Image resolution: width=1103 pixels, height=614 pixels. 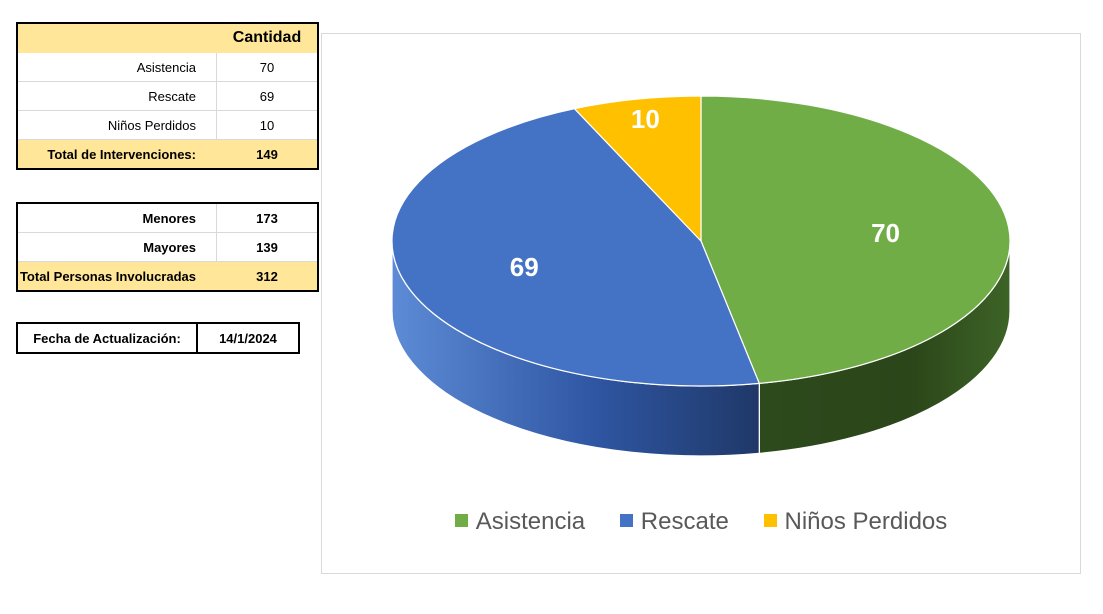 What do you see at coordinates (267, 276) in the screenshot?
I see `total-value: 312` at bounding box center [267, 276].